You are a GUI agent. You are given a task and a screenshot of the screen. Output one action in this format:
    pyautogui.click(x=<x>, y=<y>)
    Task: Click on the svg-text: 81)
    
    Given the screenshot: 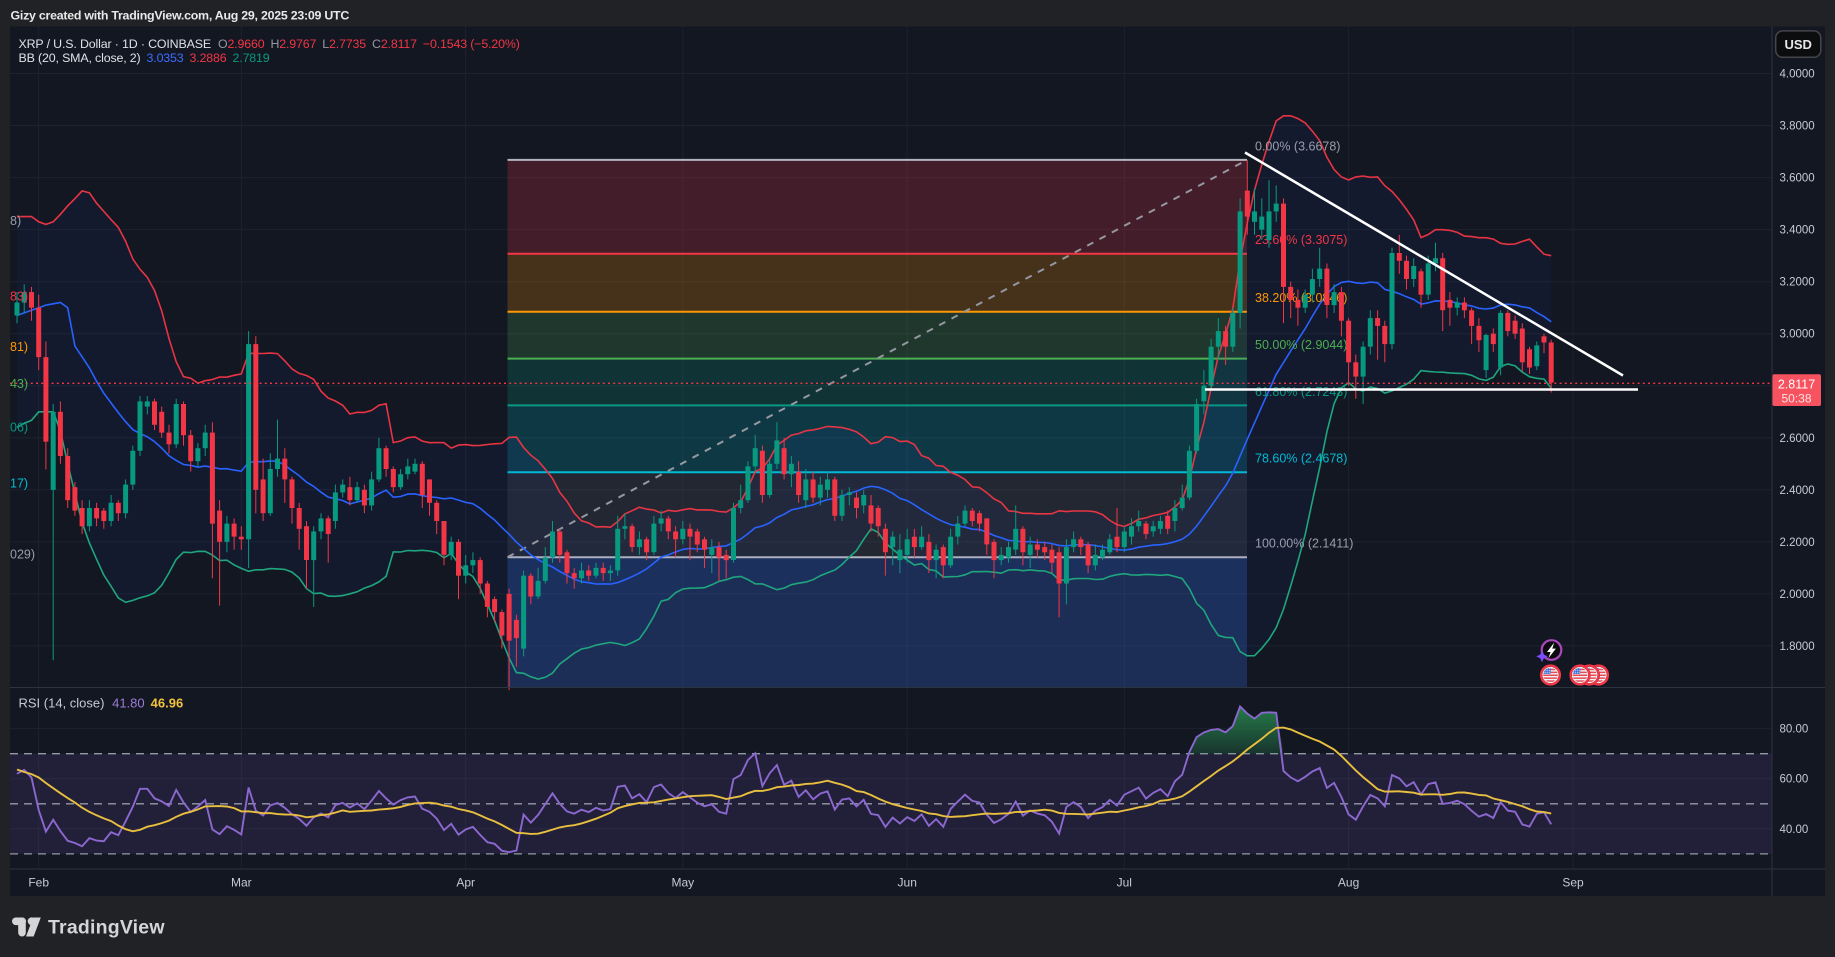 What is the action you would take?
    pyautogui.click(x=19, y=347)
    